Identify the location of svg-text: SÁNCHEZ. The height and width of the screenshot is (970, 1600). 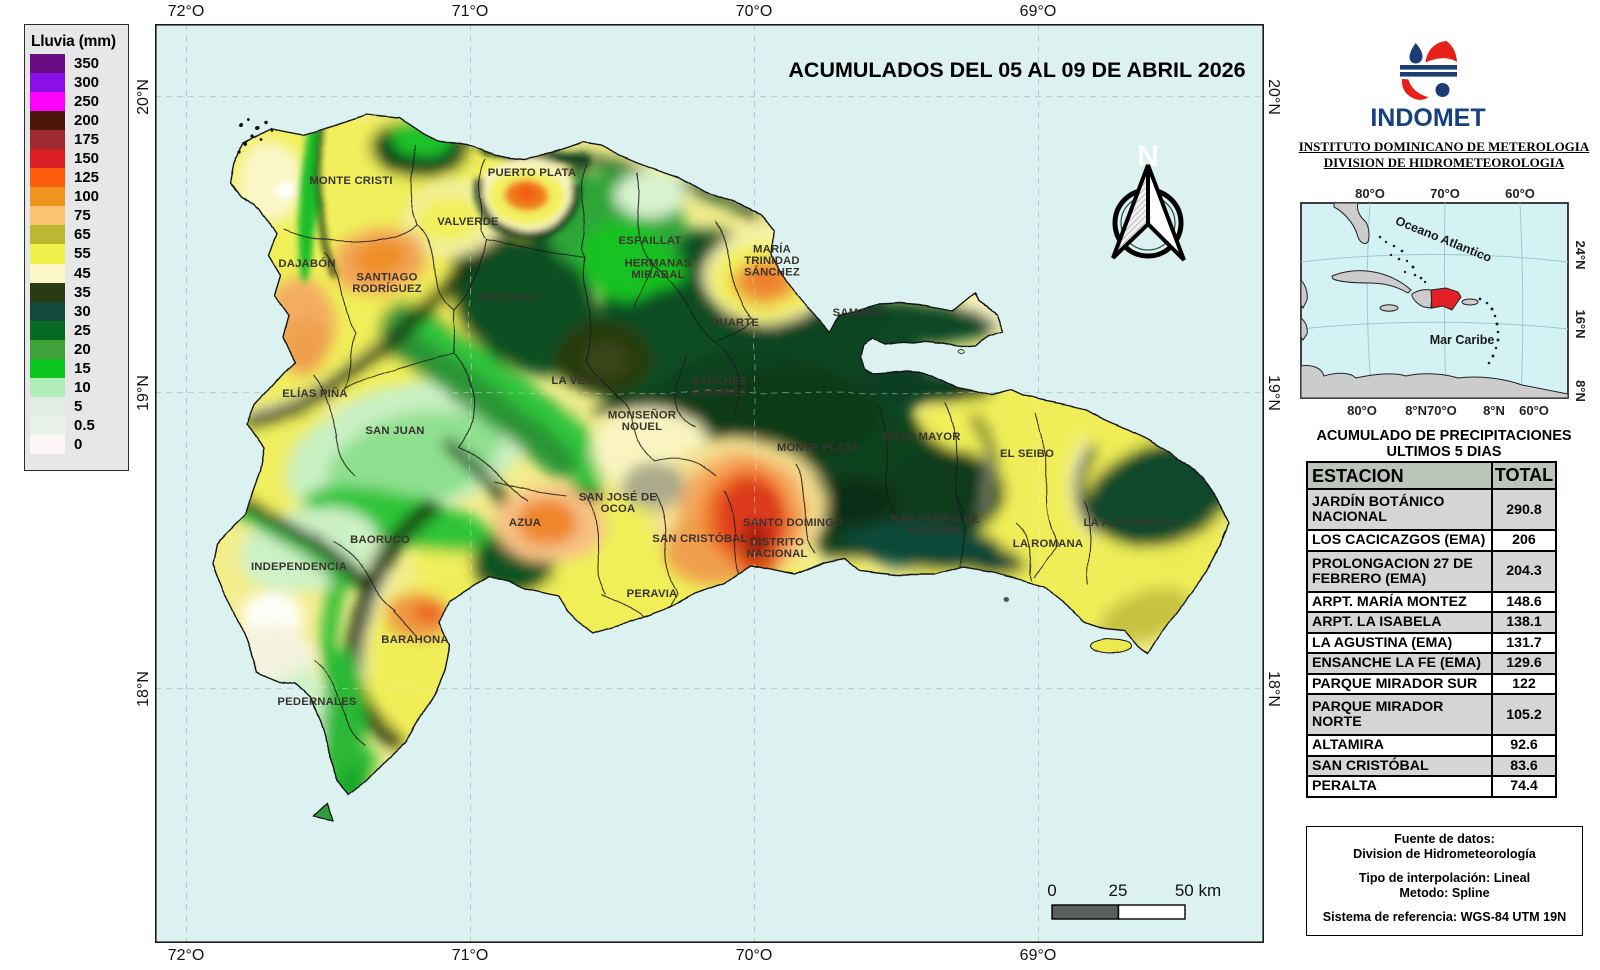
(771, 272).